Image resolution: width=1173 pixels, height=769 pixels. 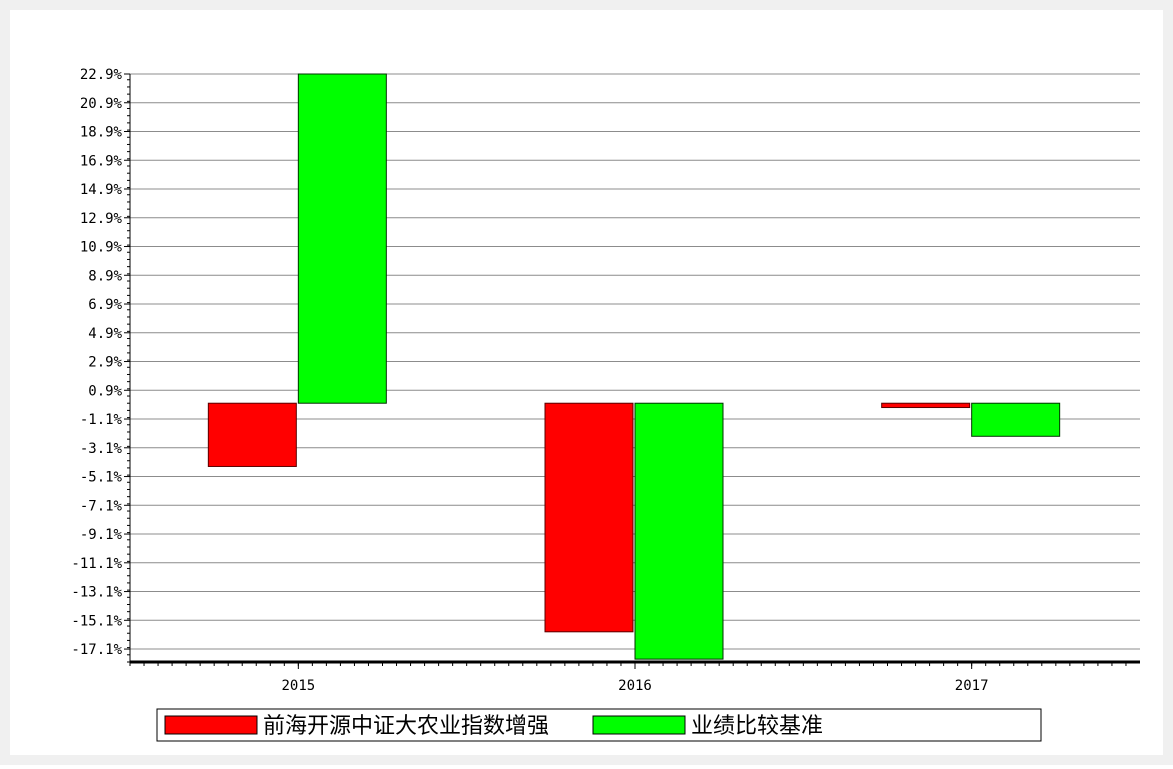 I want to click on x-tick-label: 2015, so click(x=298, y=686).